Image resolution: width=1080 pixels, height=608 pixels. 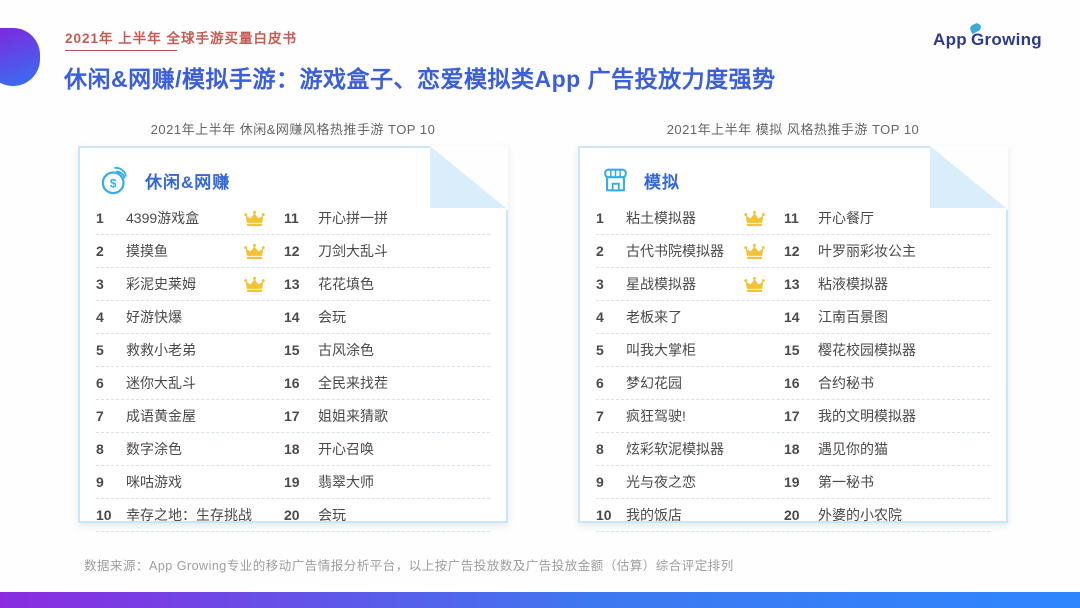 What do you see at coordinates (353, 383) in the screenshot?
I see `game-name: 全民来找茬` at bounding box center [353, 383].